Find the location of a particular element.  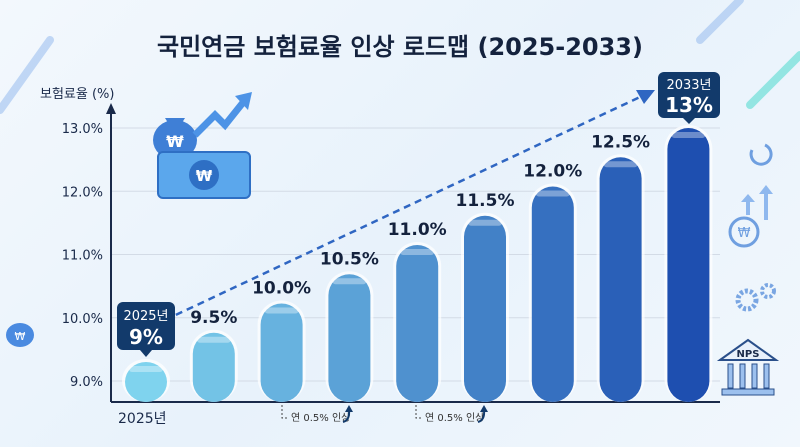

money-bag-icon: ₩ is located at coordinates (175, 139).